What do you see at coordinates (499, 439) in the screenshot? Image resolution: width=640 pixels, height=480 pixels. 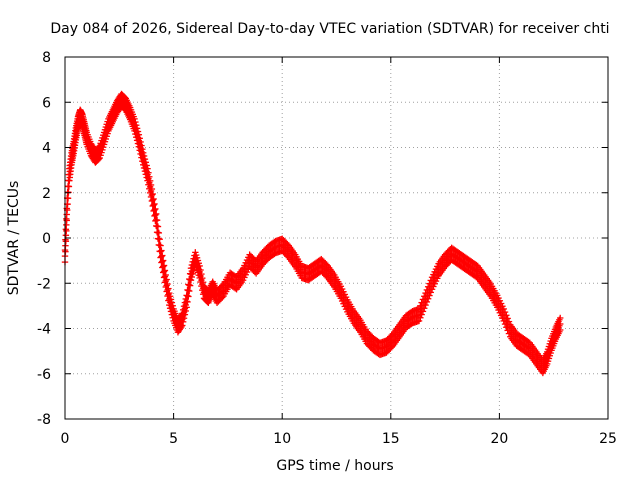 I see `x-tick-label: 20` at bounding box center [499, 439].